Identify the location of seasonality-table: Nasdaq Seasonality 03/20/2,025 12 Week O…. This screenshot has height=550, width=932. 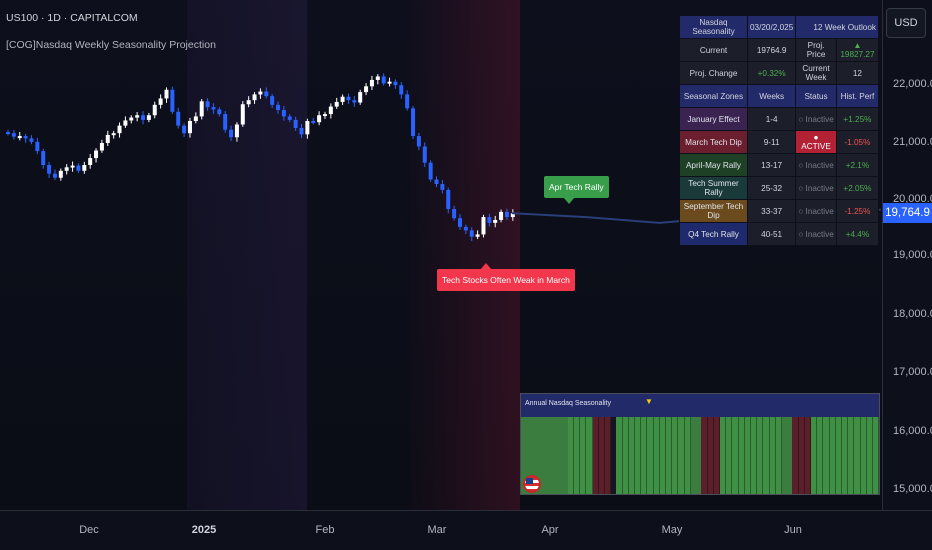
(779, 130).